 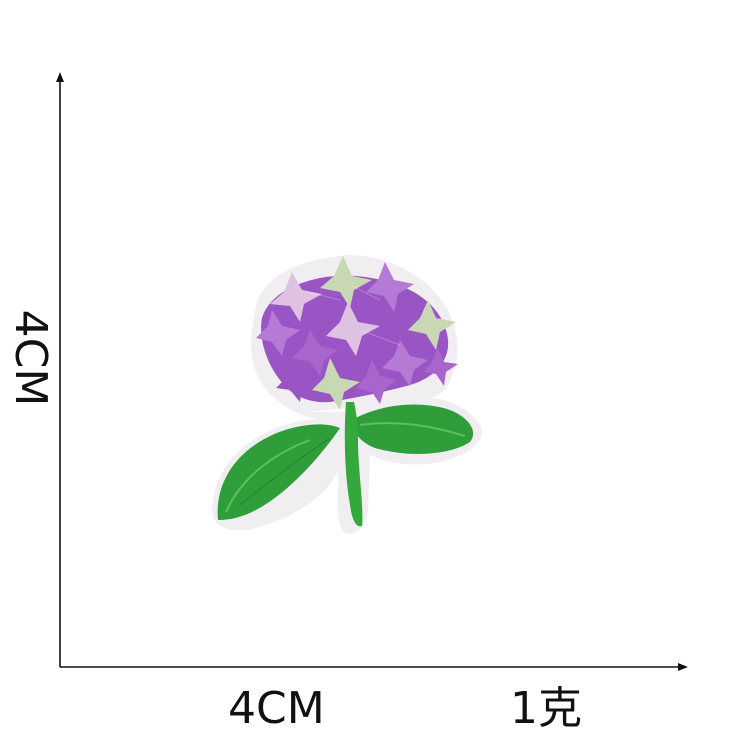 I want to click on right-leaf, so click(x=413, y=429).